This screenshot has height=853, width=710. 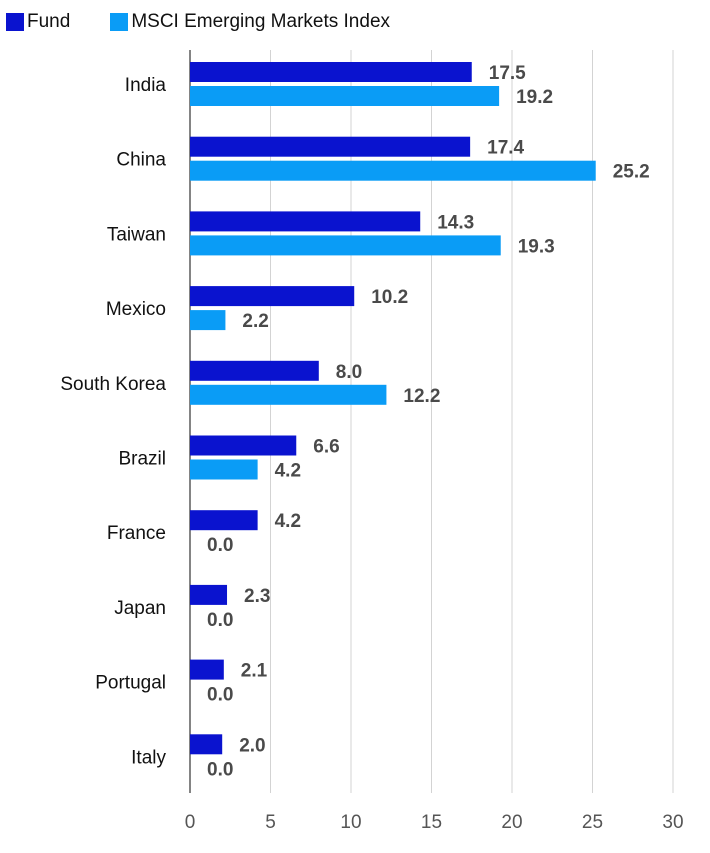 What do you see at coordinates (431, 822) in the screenshot?
I see `x-tick-label: 15` at bounding box center [431, 822].